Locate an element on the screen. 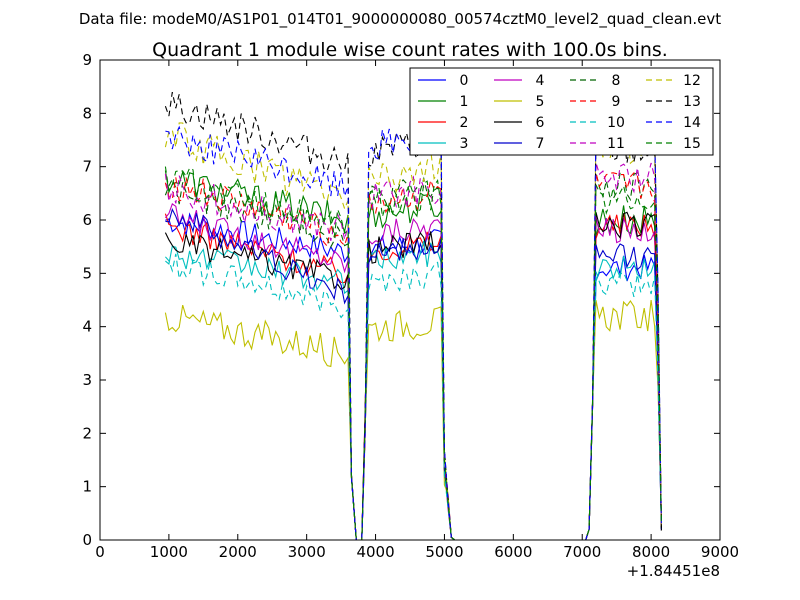 This screenshot has height=600, width=800. y-tick-label: 6 is located at coordinates (87, 220).